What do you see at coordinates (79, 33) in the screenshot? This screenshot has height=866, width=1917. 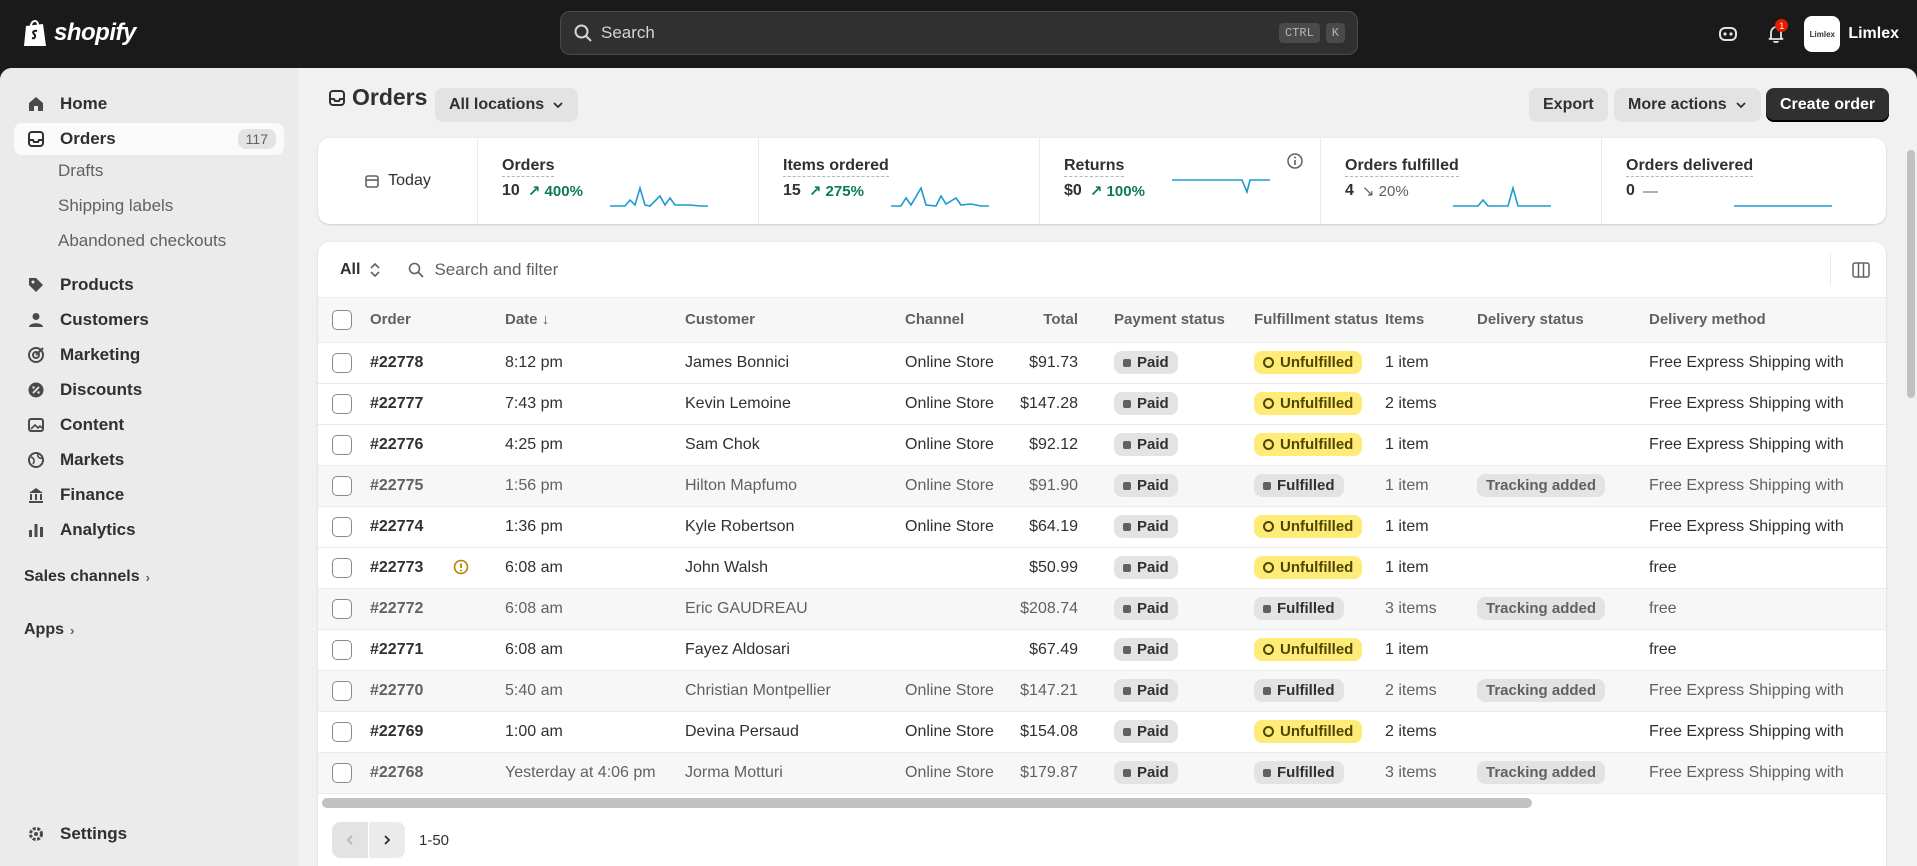 I see `shopify-logo: shopify` at bounding box center [79, 33].